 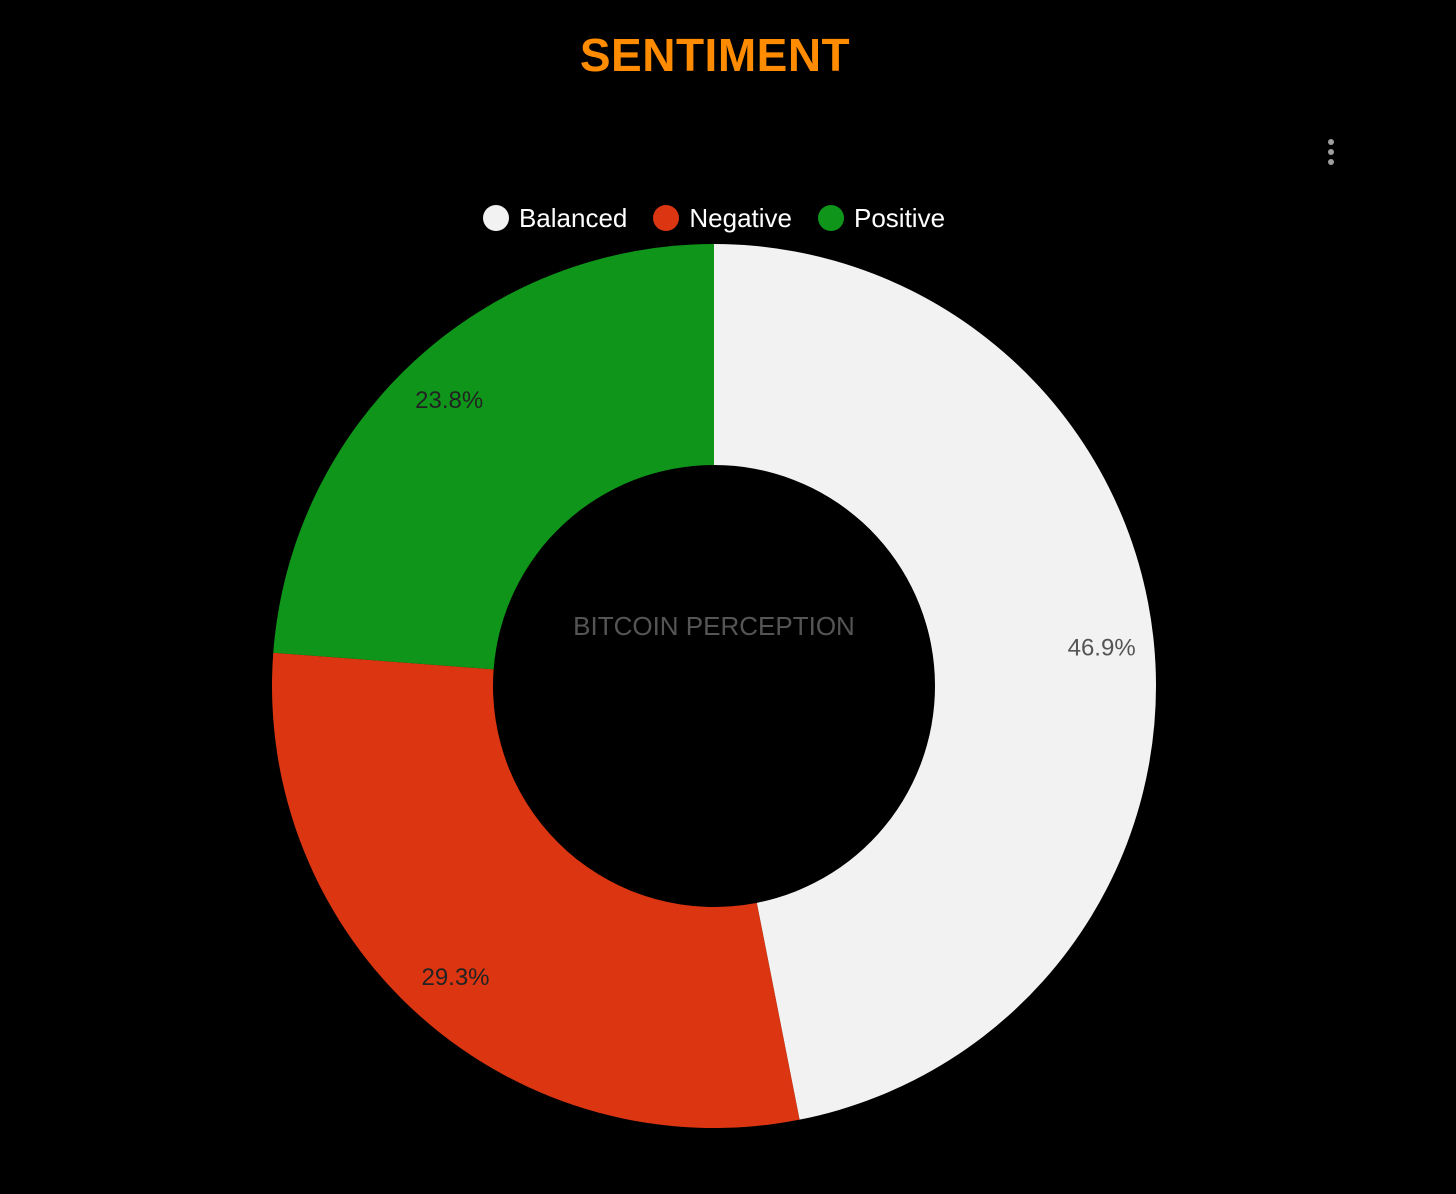 I want to click on legend-item-positive: Positive, so click(x=881, y=218).